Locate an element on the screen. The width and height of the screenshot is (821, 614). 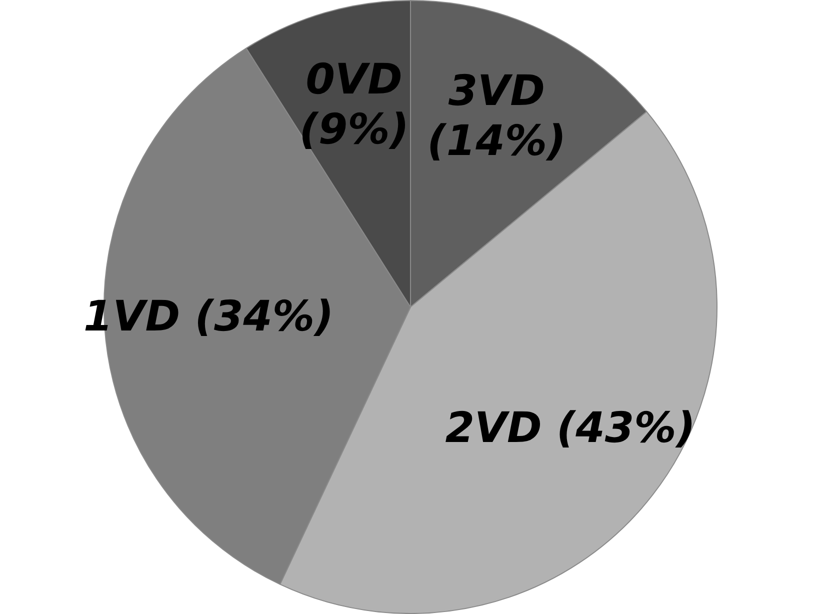
data-label: (14%) is located at coordinates (496, 140).